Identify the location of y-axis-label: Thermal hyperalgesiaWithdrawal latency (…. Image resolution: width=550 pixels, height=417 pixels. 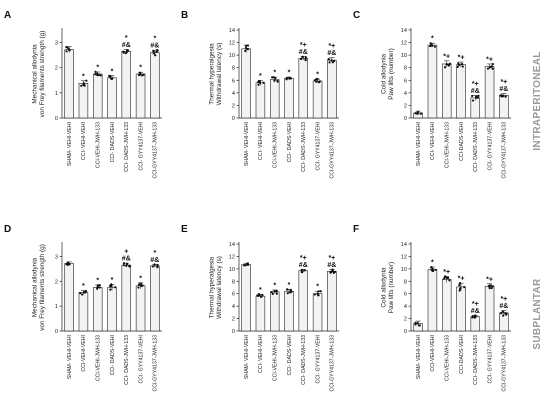
(216, 287).